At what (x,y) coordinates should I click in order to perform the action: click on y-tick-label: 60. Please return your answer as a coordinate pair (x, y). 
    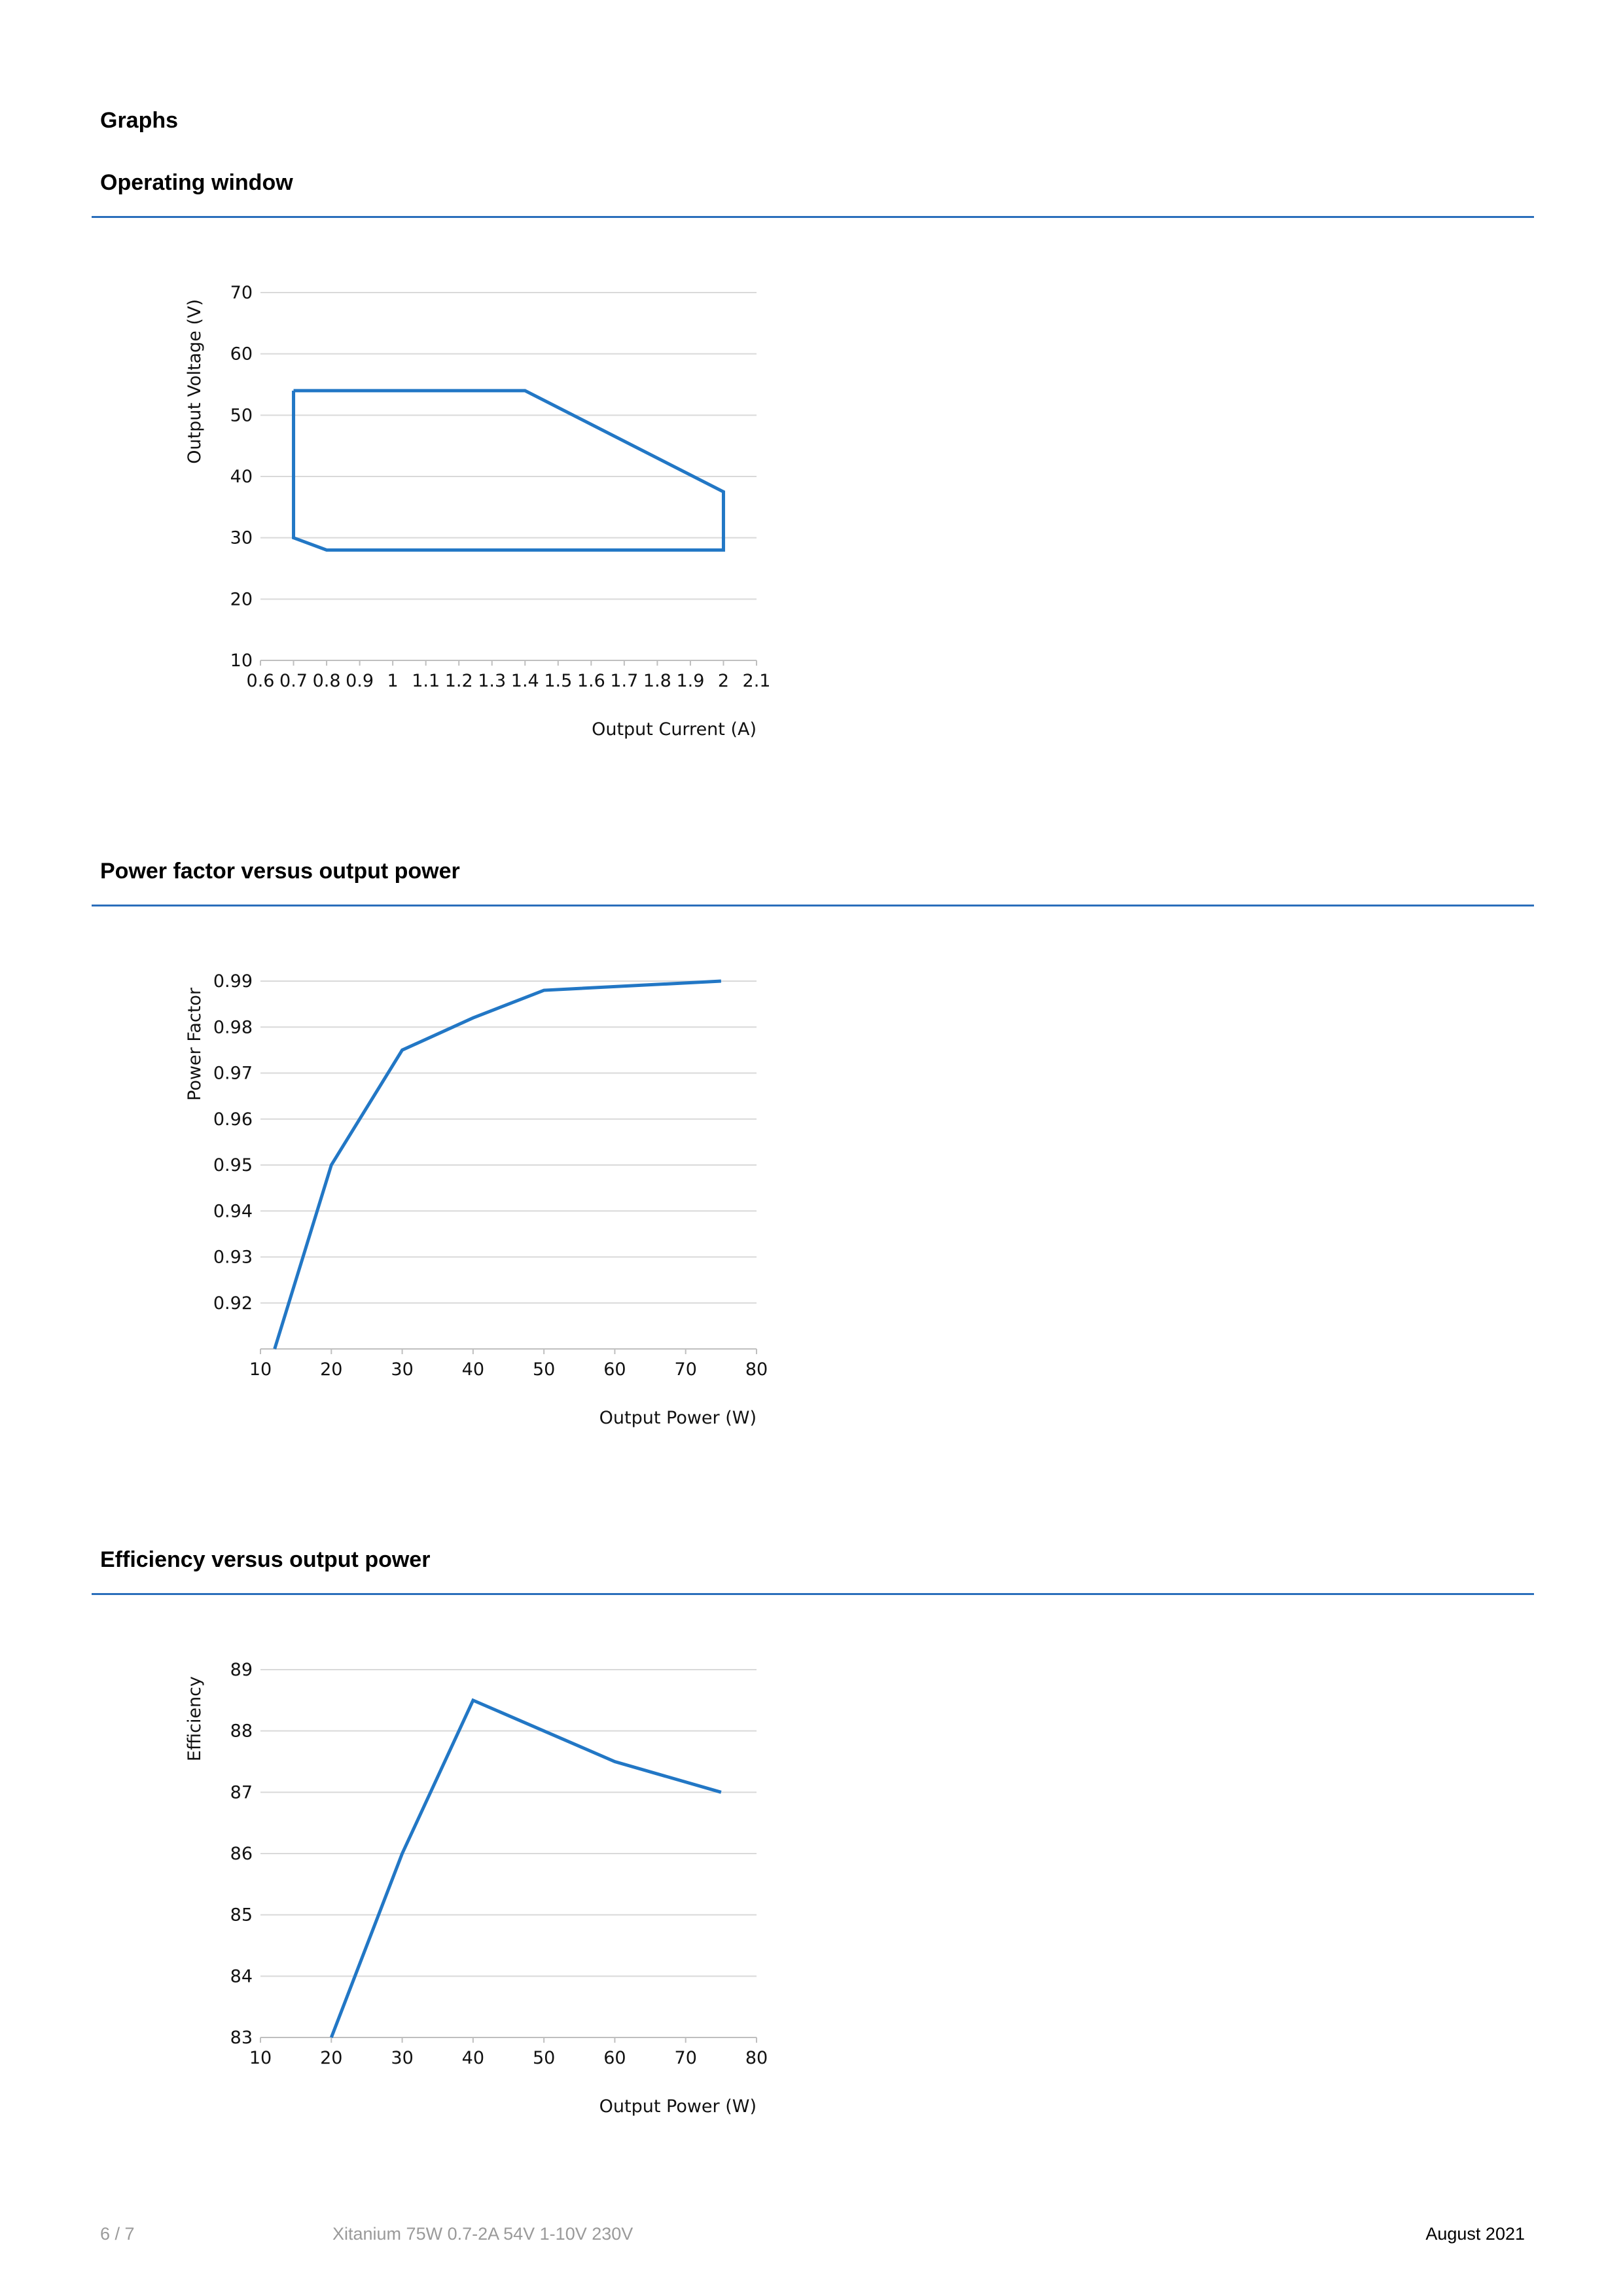
    Looking at the image, I should click on (241, 354).